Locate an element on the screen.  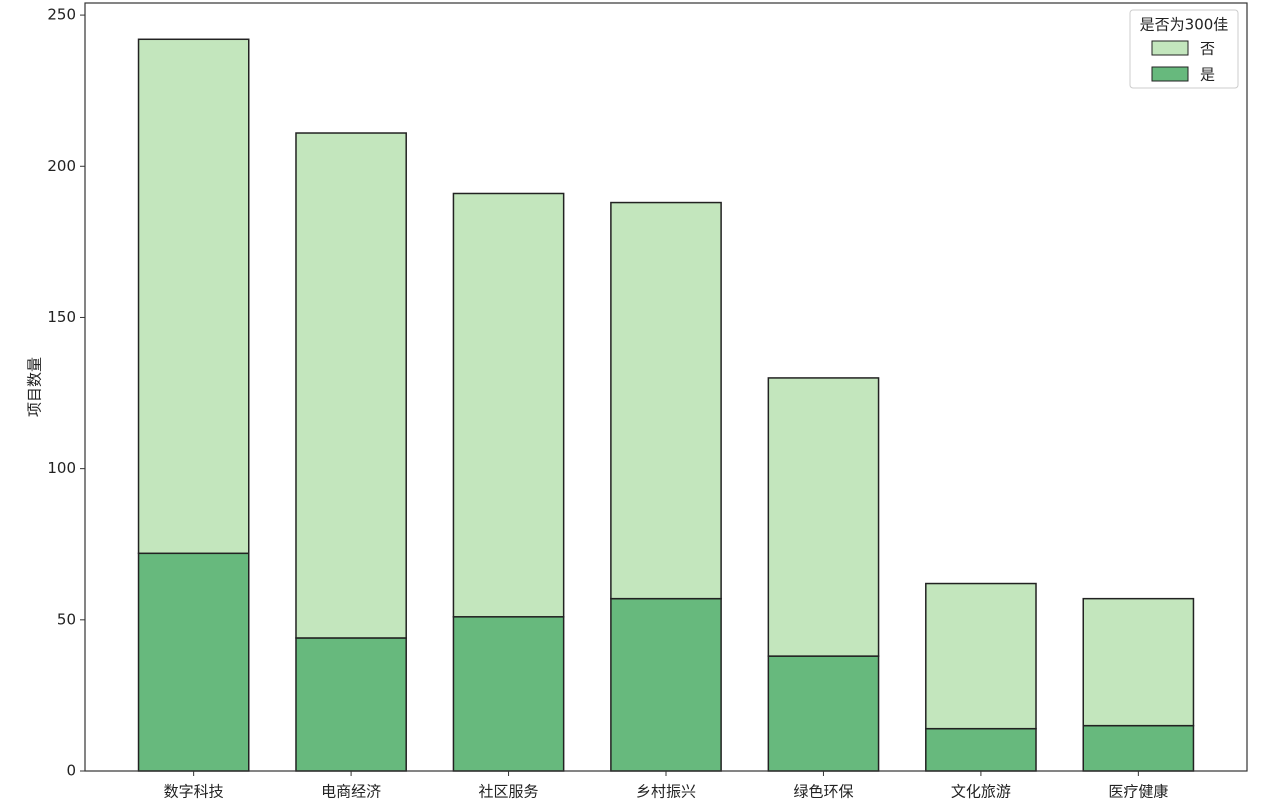
y-tick-label: 100 is located at coordinates (61, 468).